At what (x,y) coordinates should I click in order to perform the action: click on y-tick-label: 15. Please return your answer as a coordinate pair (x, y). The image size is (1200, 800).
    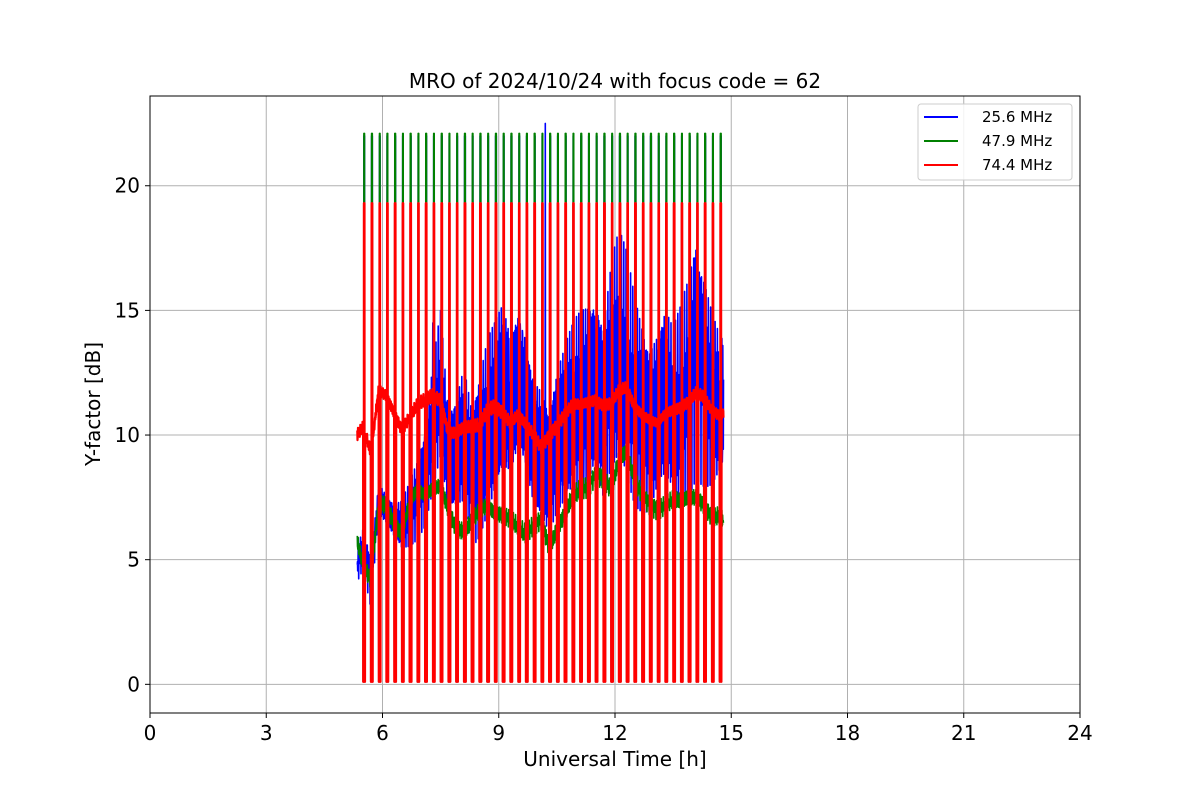
    Looking at the image, I should click on (127, 310).